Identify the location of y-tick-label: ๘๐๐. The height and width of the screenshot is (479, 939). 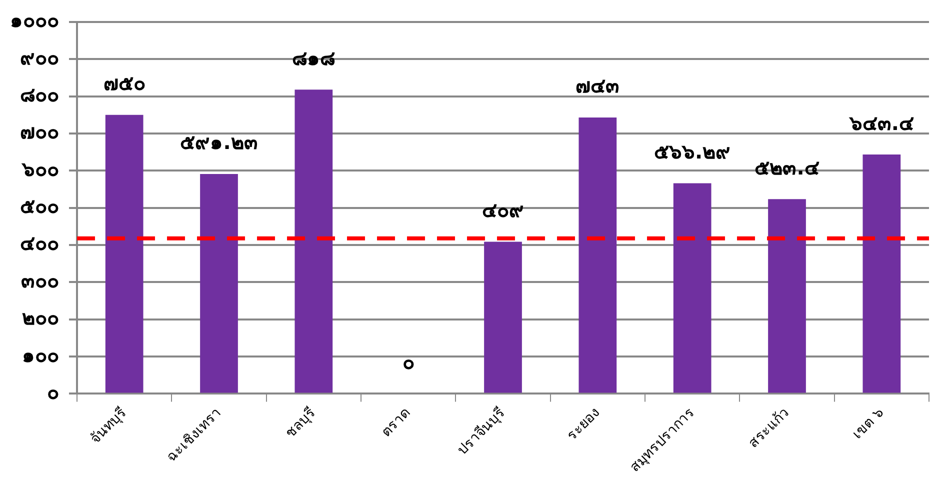
(39, 94).